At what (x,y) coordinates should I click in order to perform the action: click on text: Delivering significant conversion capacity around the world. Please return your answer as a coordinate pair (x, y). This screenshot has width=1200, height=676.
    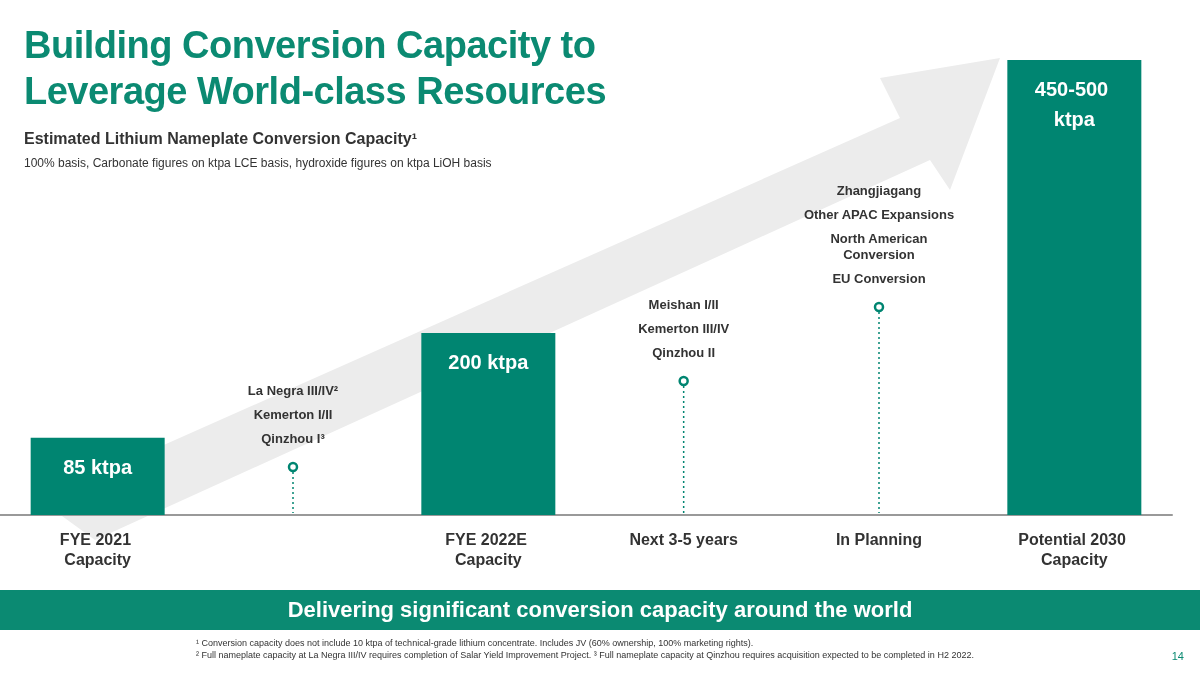
    Looking at the image, I should click on (600, 610).